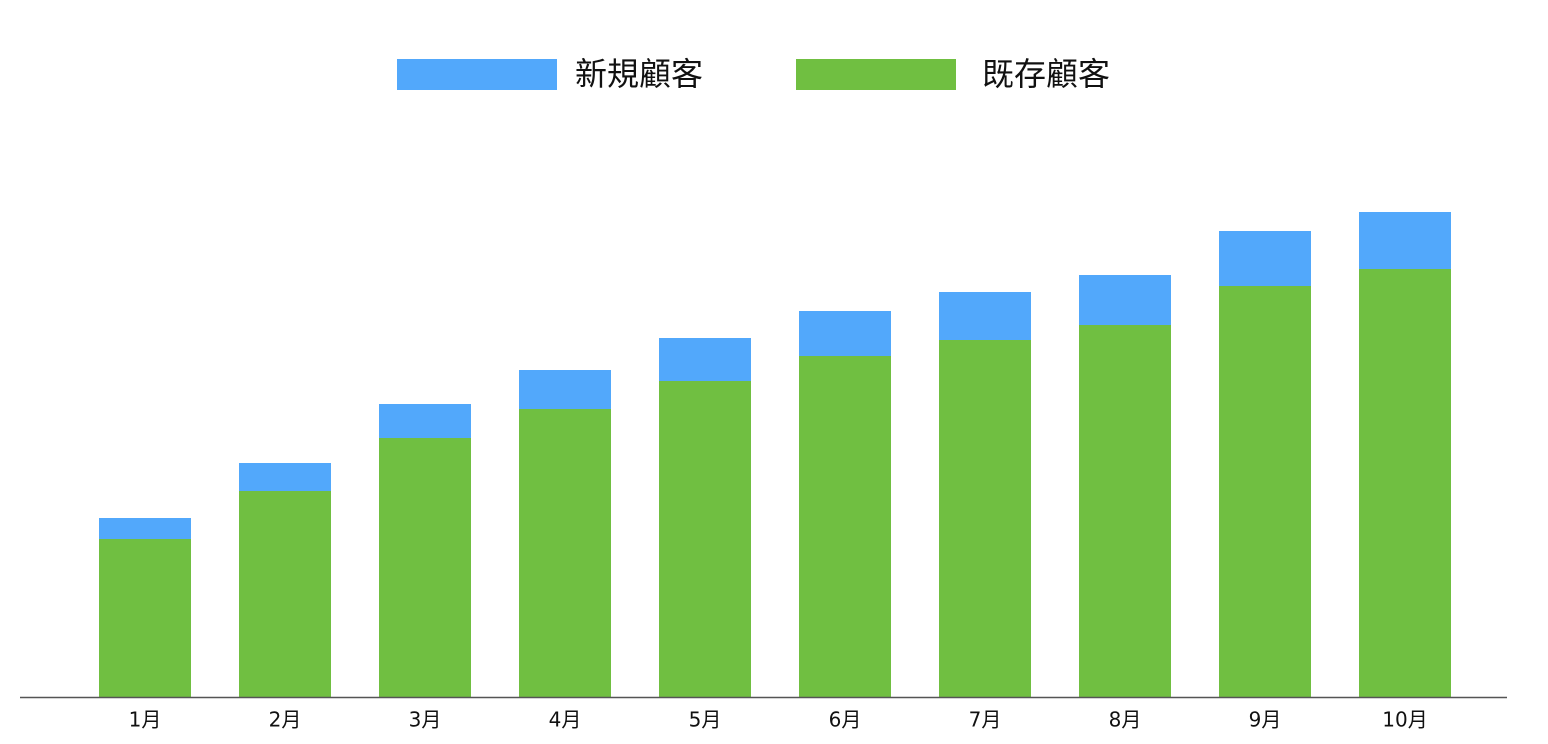  I want to click on x-tick-label: 9月, so click(1265, 720).